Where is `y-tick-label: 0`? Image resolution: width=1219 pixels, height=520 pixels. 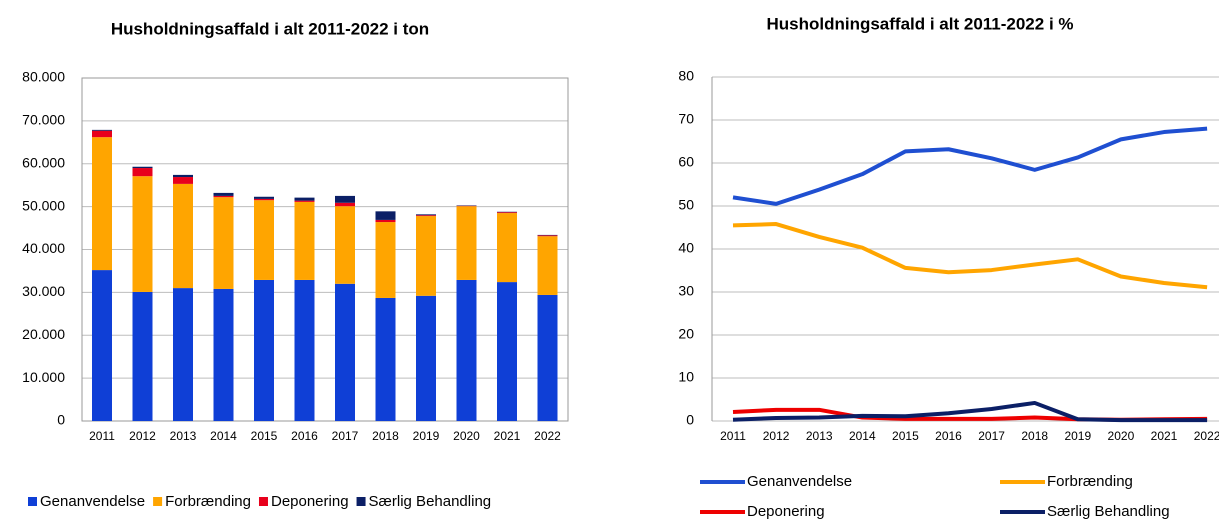
y-tick-label: 0 is located at coordinates (61, 420).